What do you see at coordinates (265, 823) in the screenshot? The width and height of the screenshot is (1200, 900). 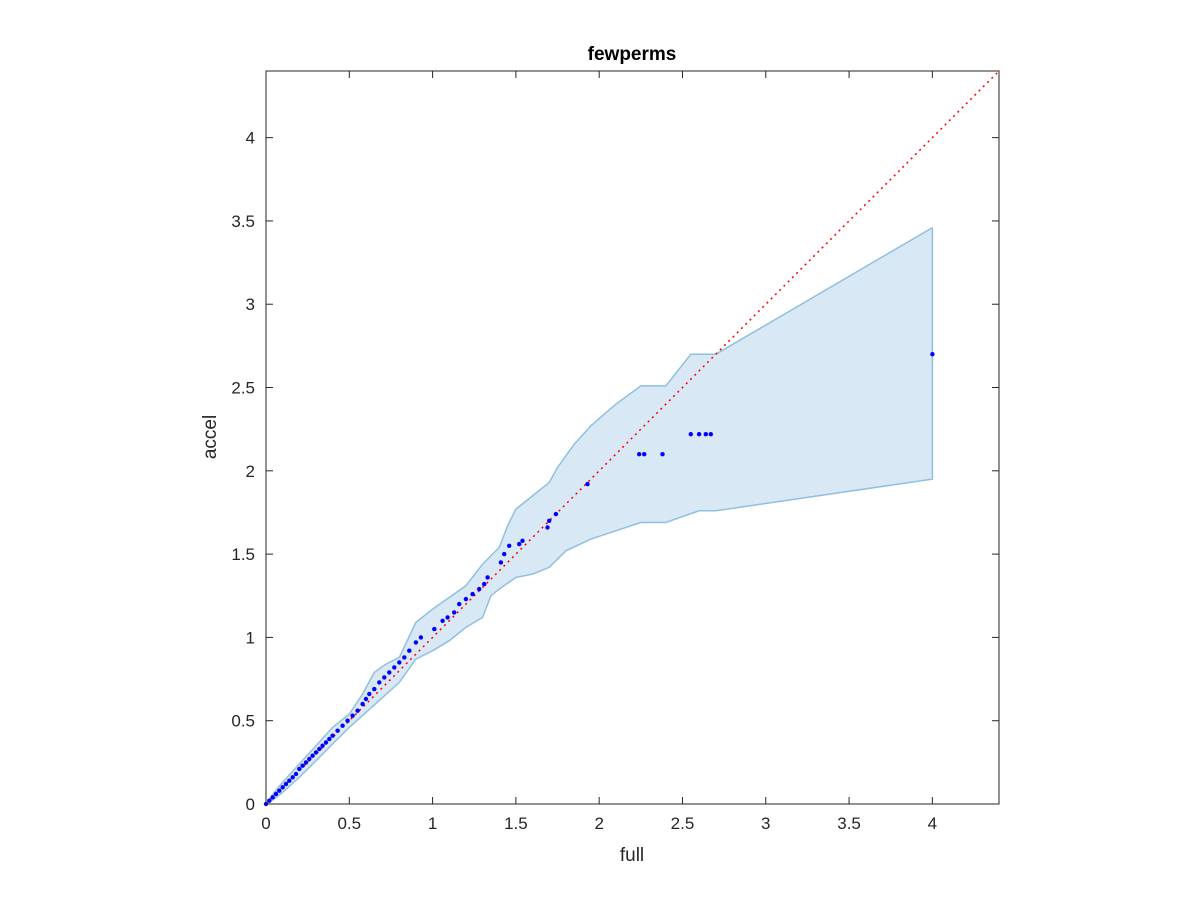 I see `x-tick-label: 0` at bounding box center [265, 823].